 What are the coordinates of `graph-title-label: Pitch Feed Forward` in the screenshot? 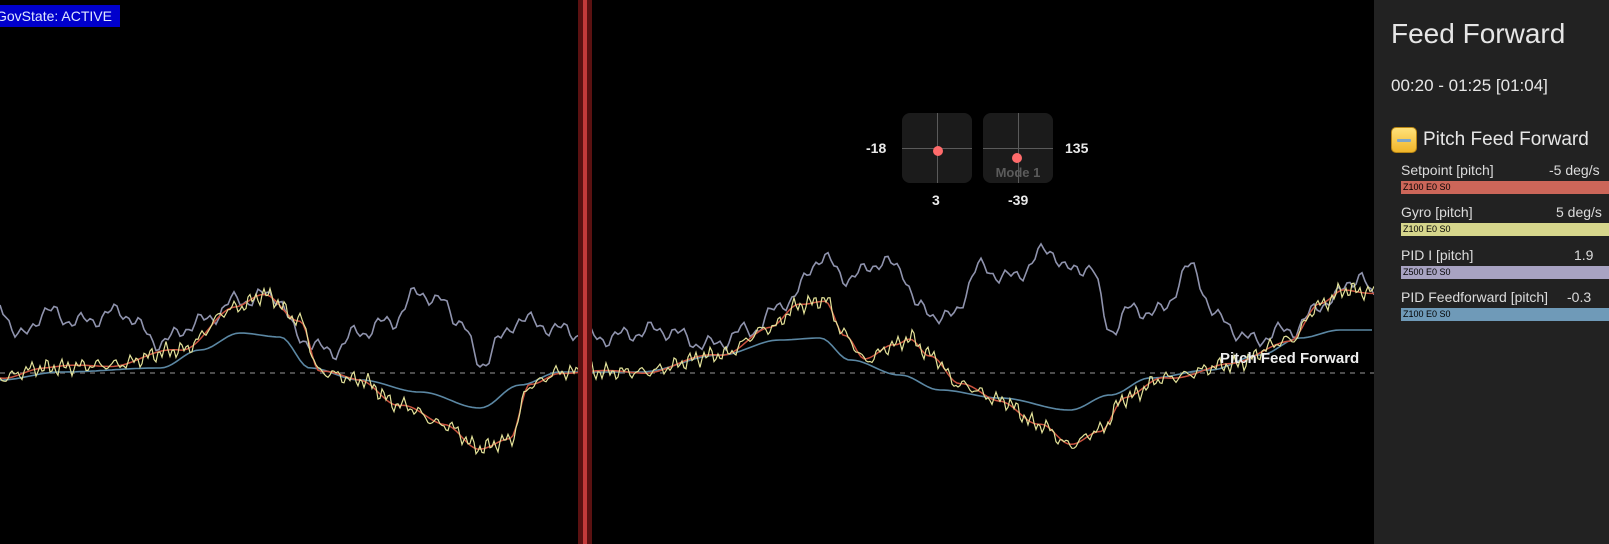 It's located at (1290, 358).